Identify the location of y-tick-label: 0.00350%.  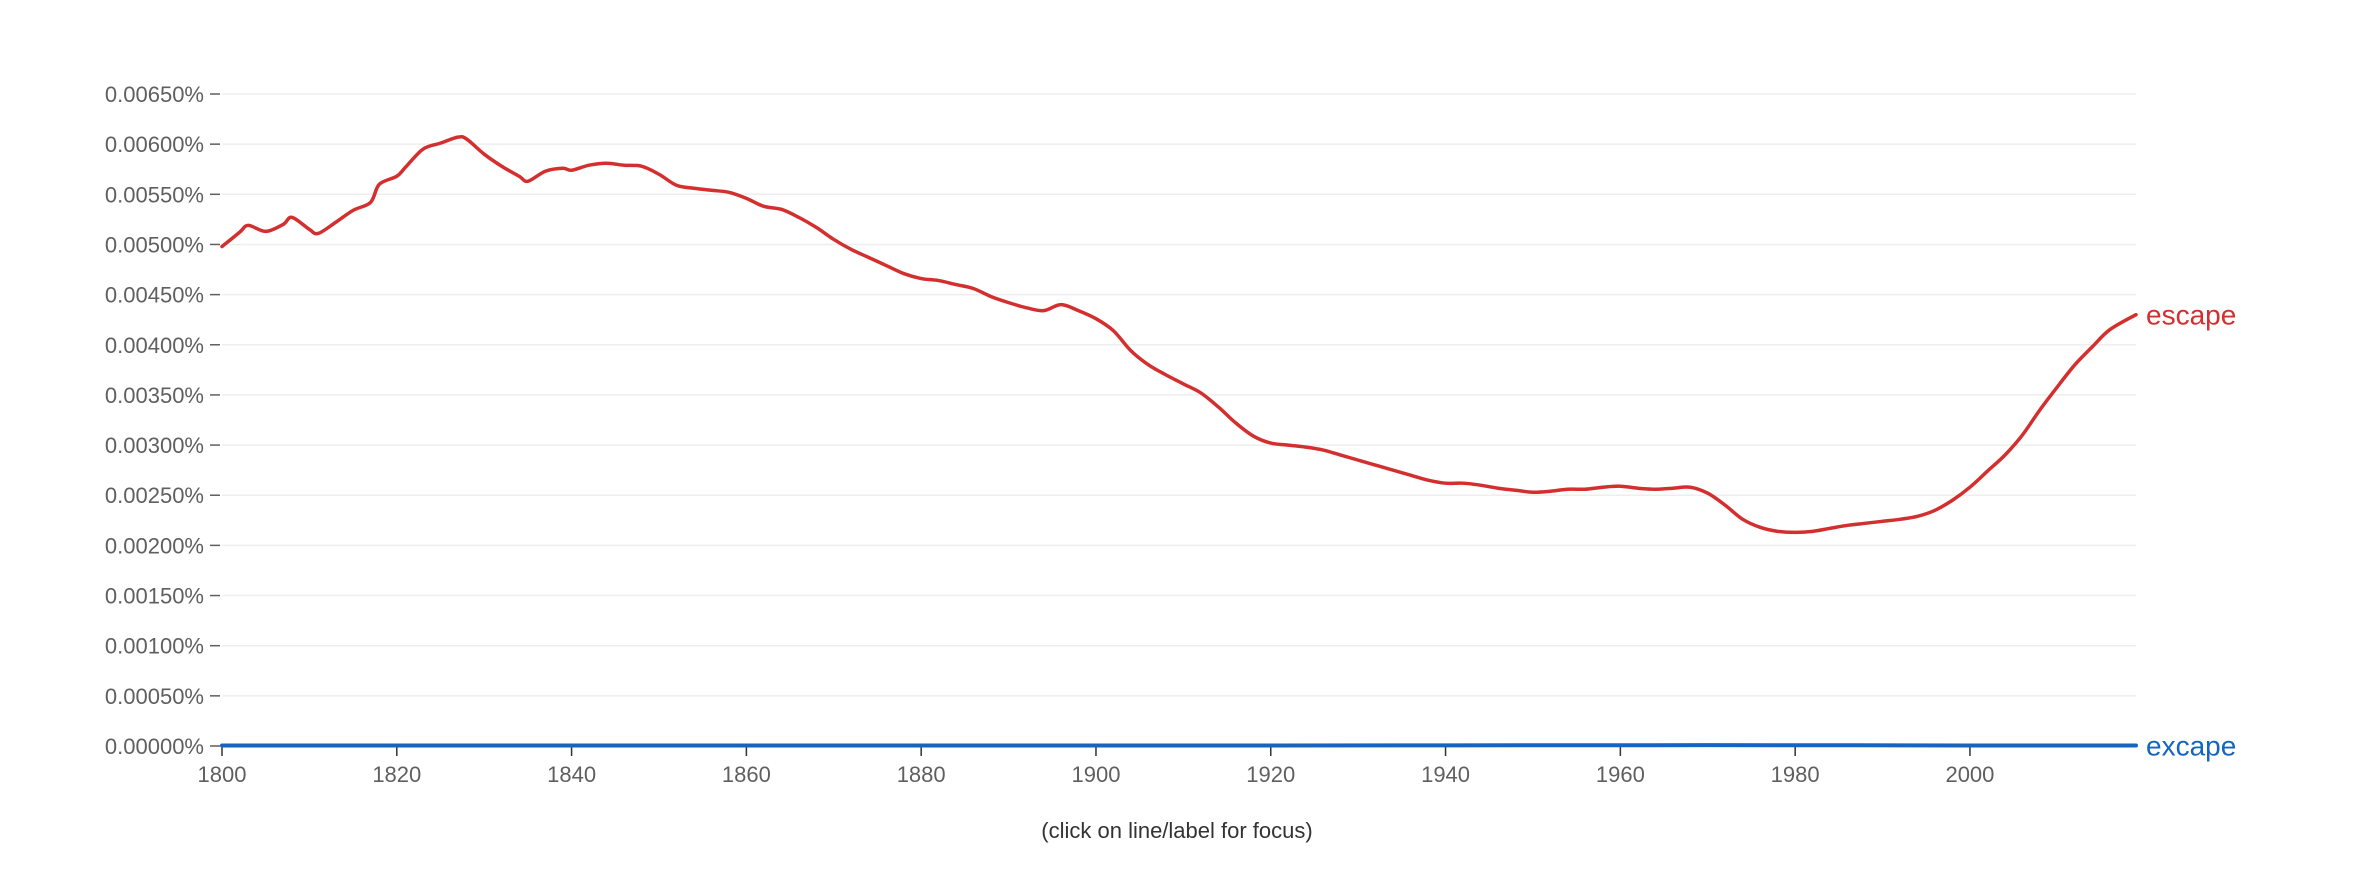
(154, 395).